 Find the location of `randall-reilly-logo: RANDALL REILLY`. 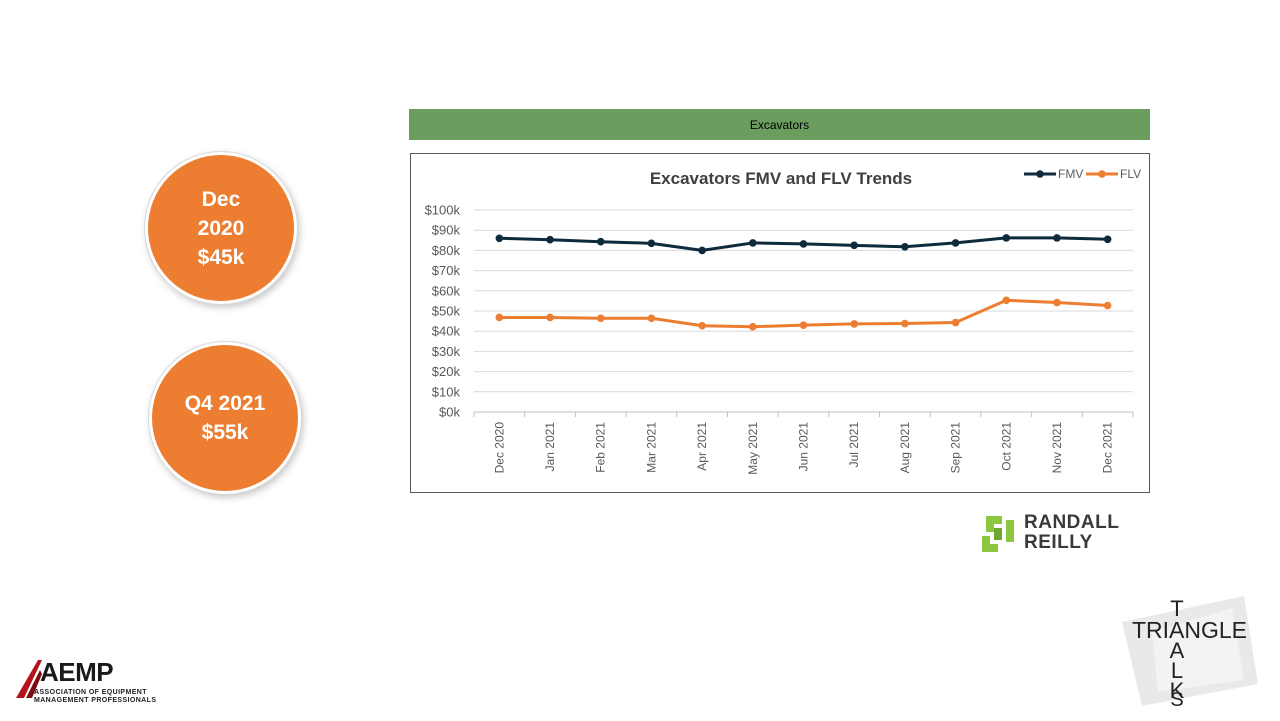

randall-reilly-logo: RANDALL REILLY is located at coordinates (1060, 534).